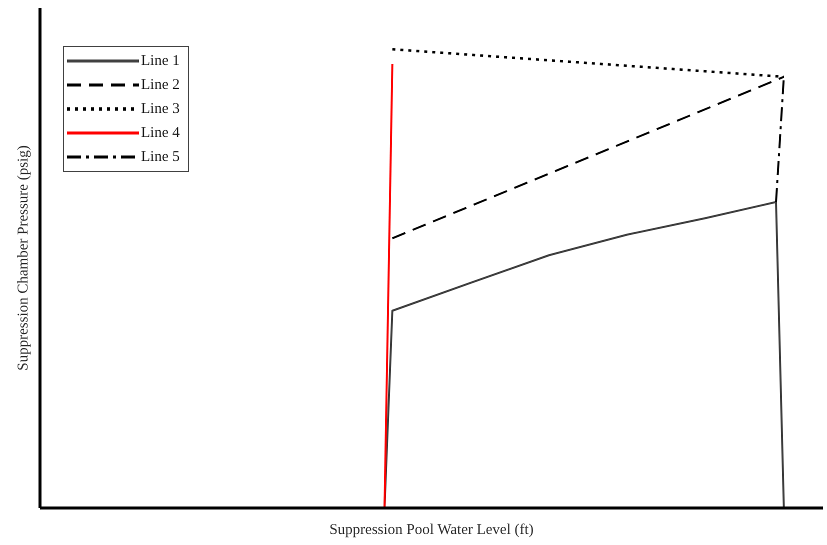 The width and height of the screenshot is (827, 545). I want to click on x-axis-title: Suppression Pool Water Level (ft), so click(431, 530).